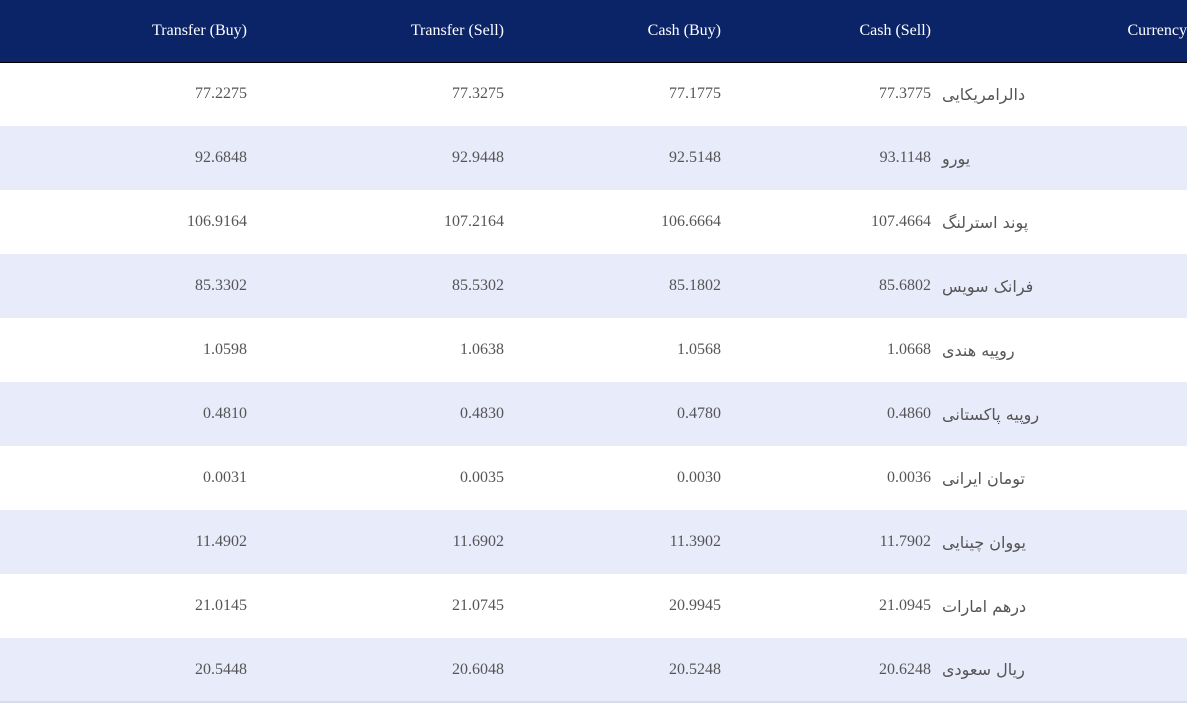 The height and width of the screenshot is (706, 1187). Describe the element at coordinates (129, 158) in the screenshot. I see `cell-transfer-buy: 92.6848` at that location.